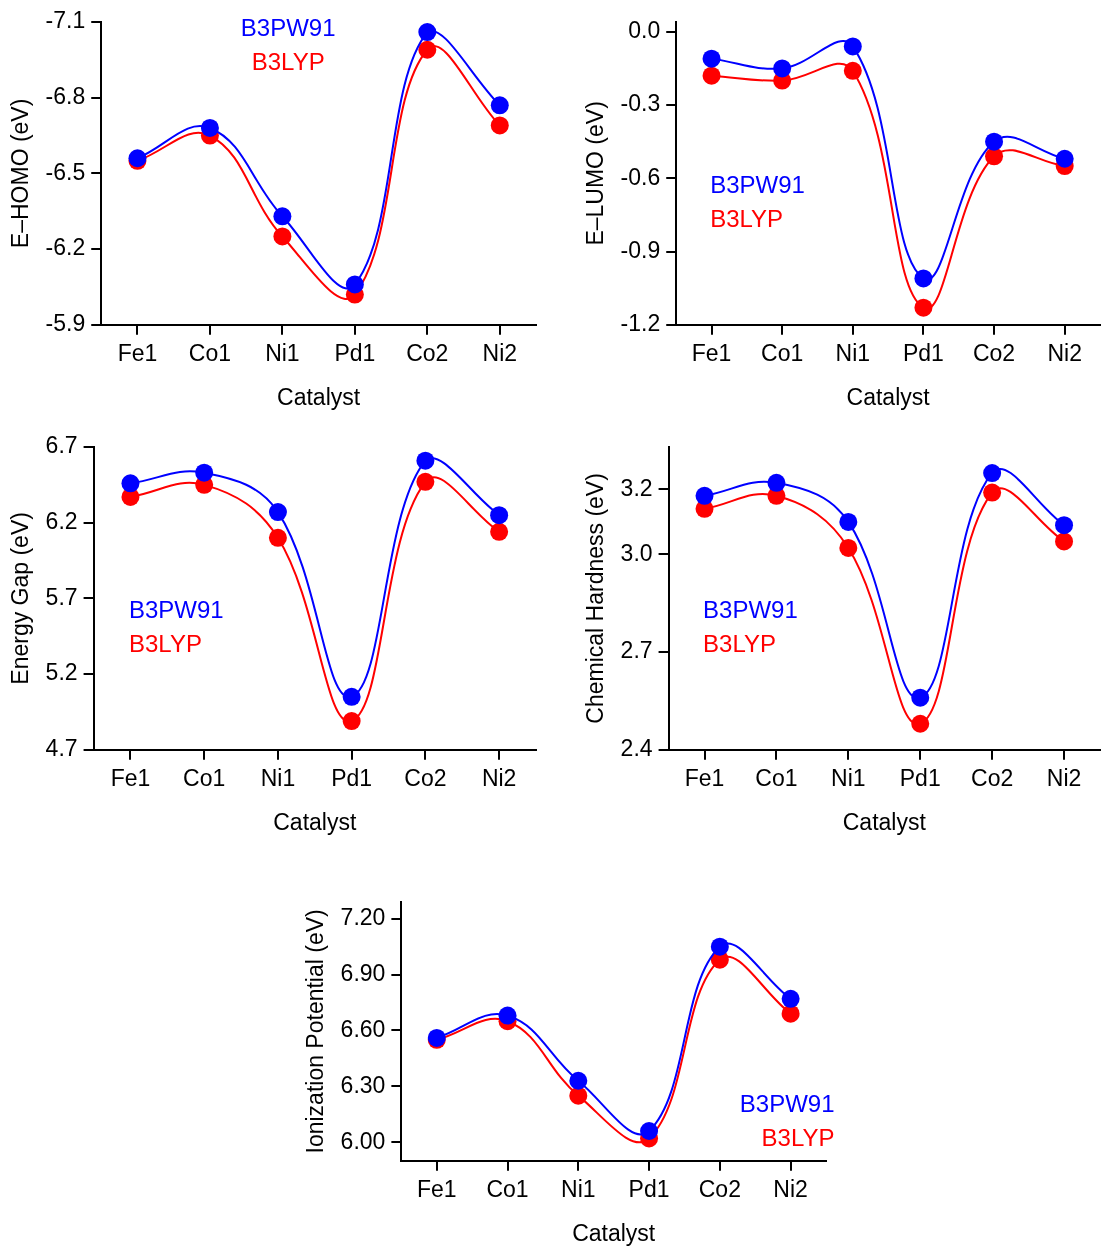 This screenshot has height=1256, width=1109. What do you see at coordinates (363, 1028) in the screenshot?
I see `y-tick-label: 6.60` at bounding box center [363, 1028].